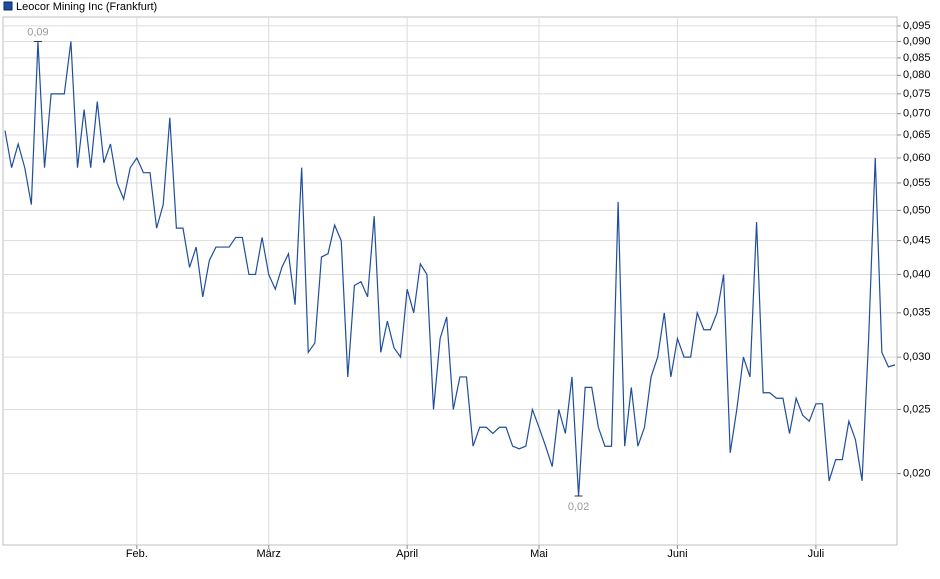  Describe the element at coordinates (917, 409) in the screenshot. I see `y-tick-label: 0,025` at that location.